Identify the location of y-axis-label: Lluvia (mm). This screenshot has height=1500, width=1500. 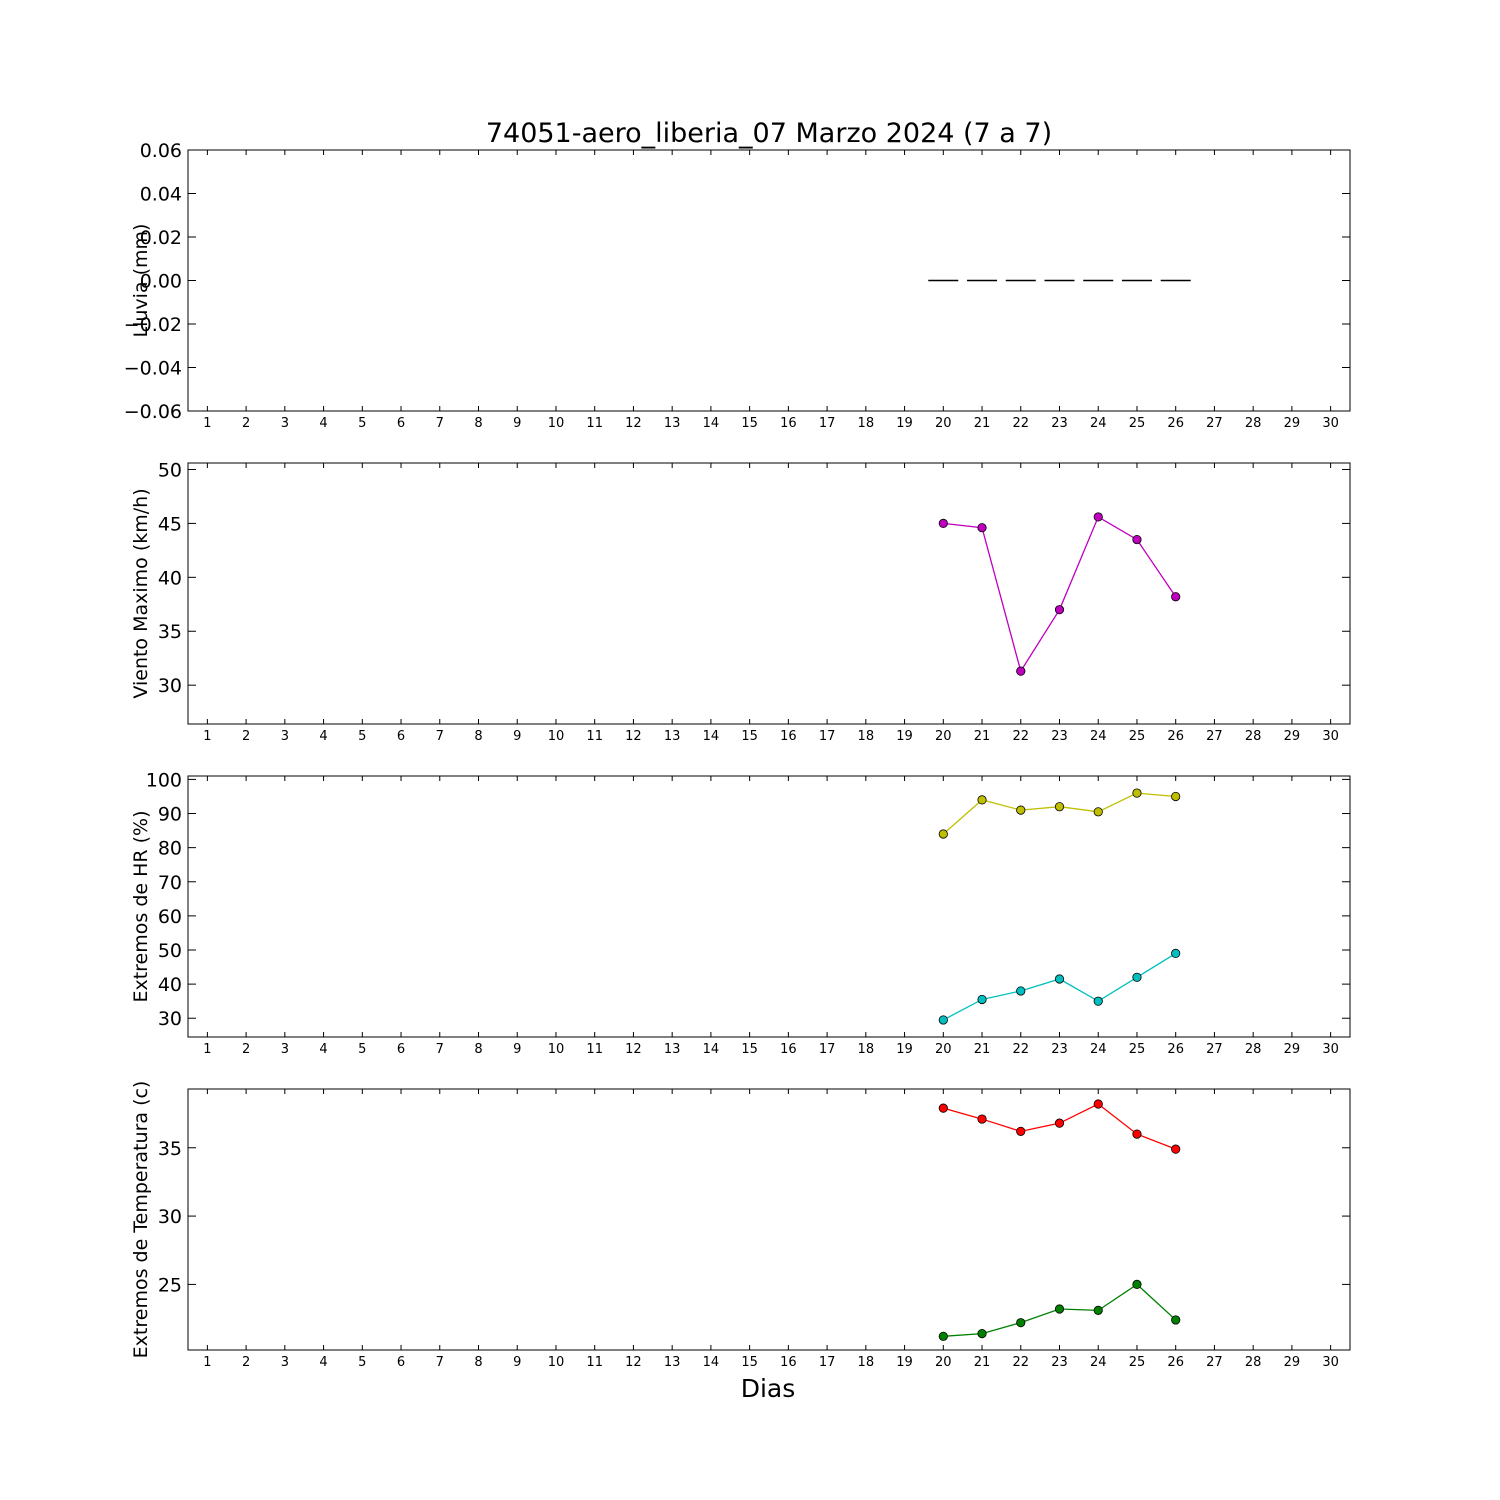
(141, 281).